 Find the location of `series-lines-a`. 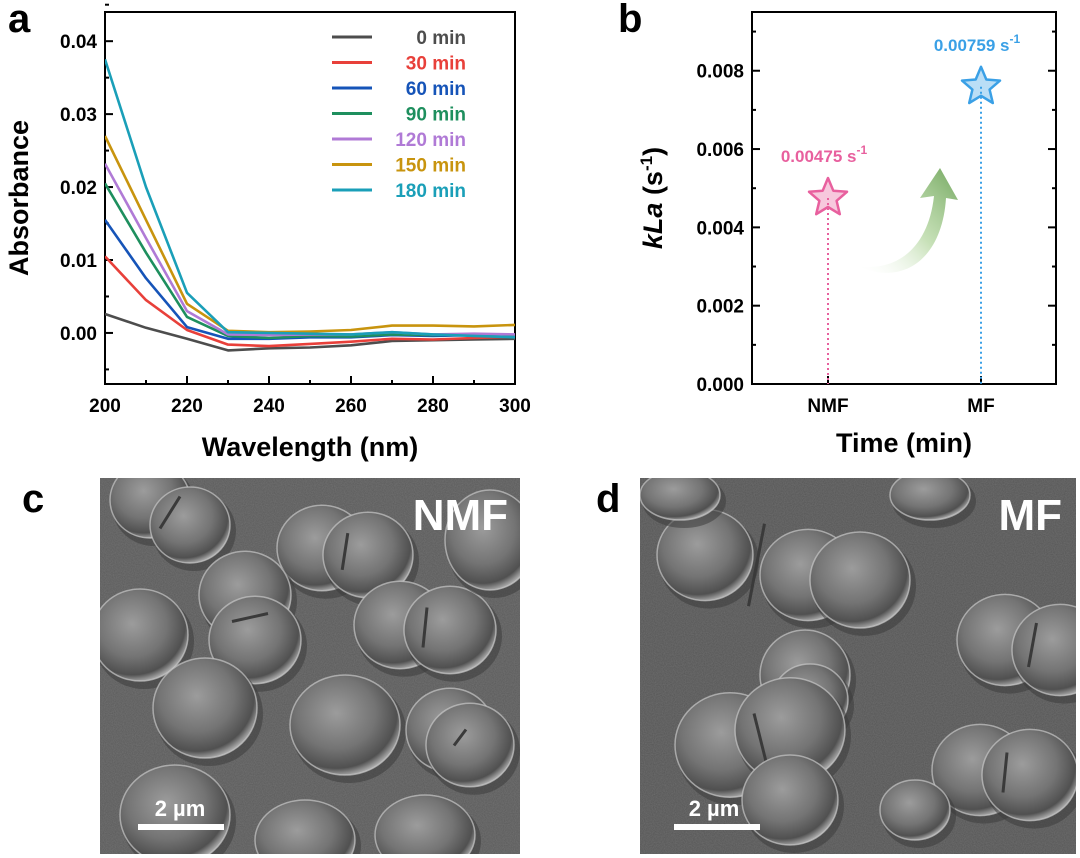

series-lines-a is located at coordinates (310, 205).